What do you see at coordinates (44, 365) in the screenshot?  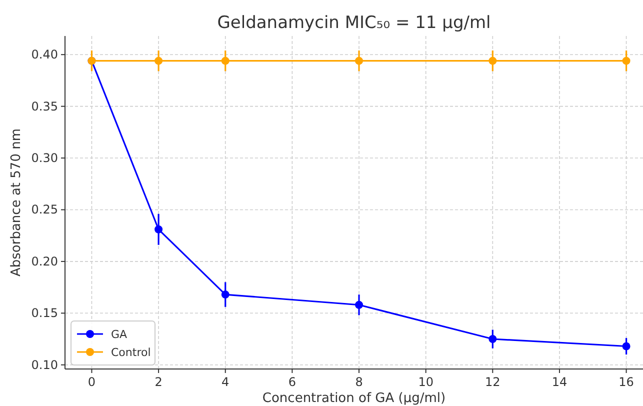 I see `y-tick-label: 0.10` at bounding box center [44, 365].